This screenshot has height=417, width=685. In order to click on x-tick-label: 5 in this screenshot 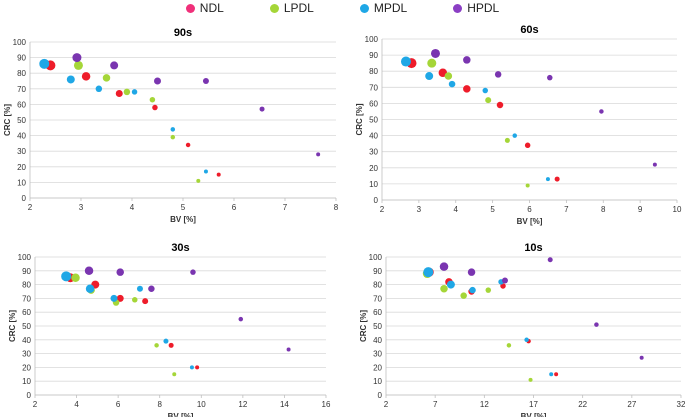, I will do `click(183, 207)`.